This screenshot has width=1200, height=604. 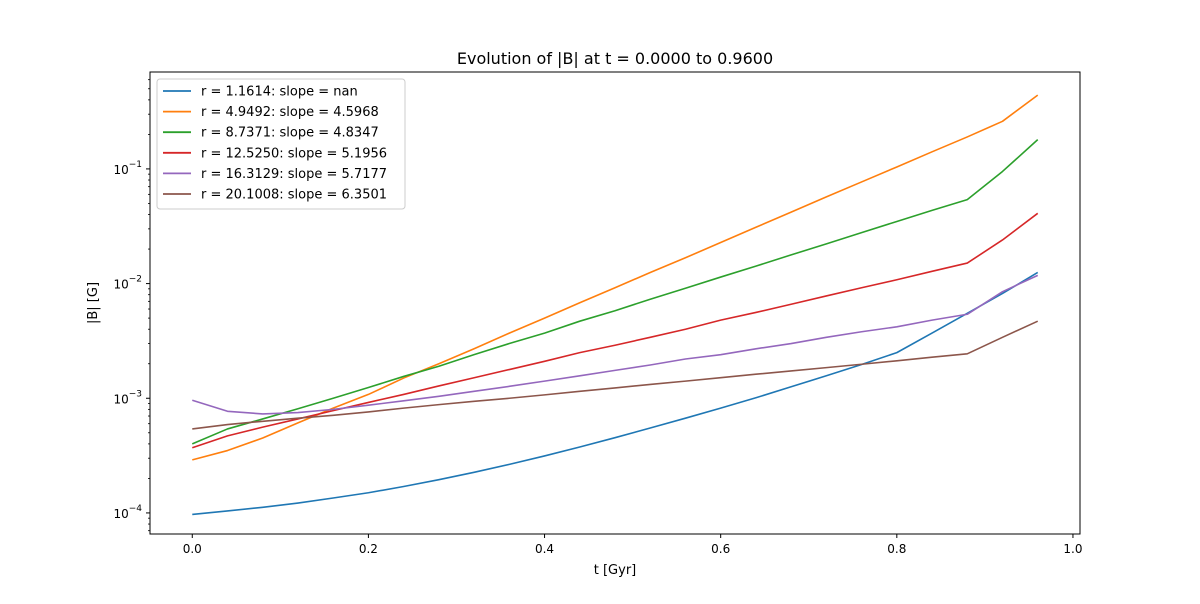 What do you see at coordinates (127, 512) in the screenshot?
I see `y-tick-label: 10⁻⁴` at bounding box center [127, 512].